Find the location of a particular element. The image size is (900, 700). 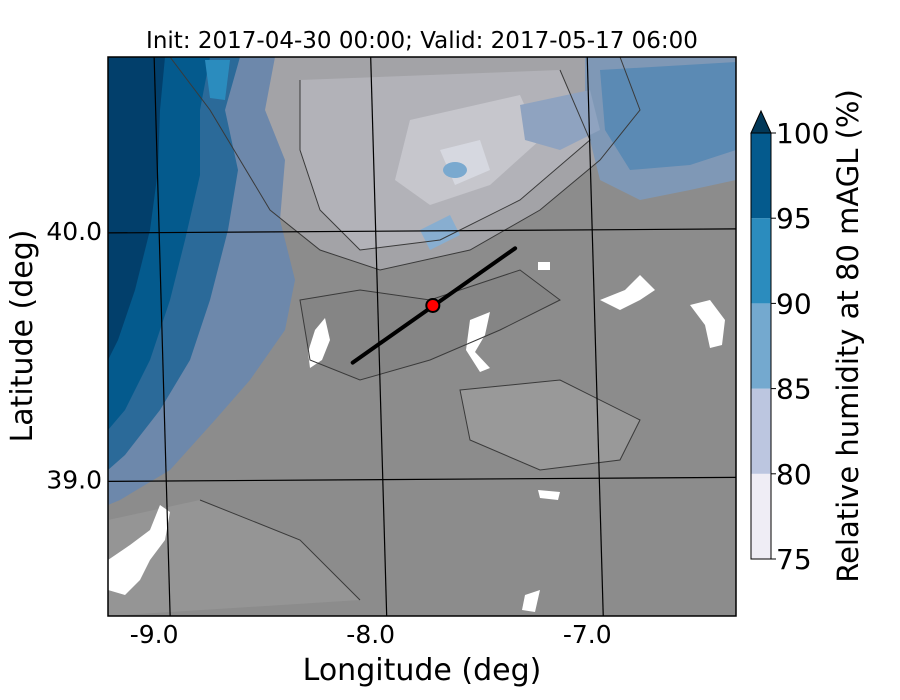

y-axis-ticks: 40.0 39.0 is located at coordinates (74, 355).